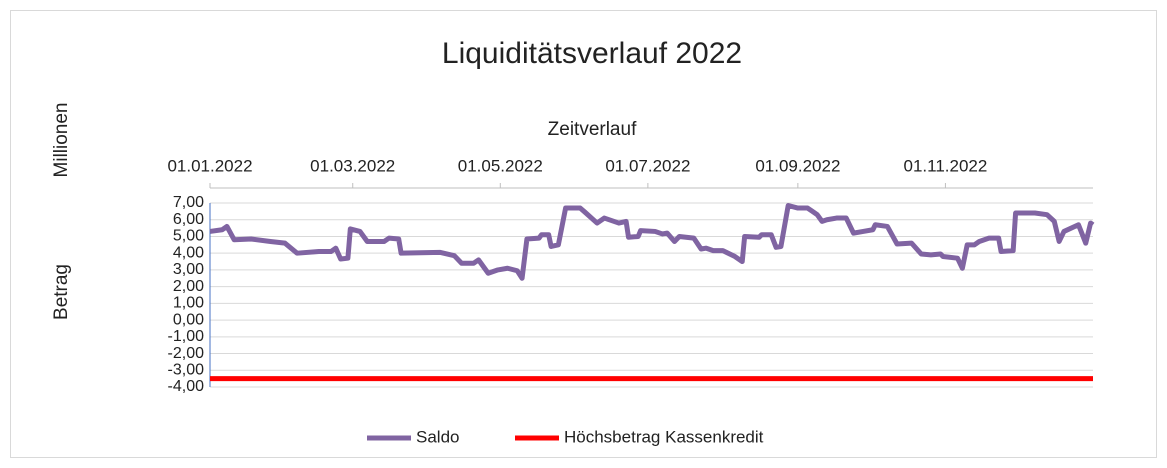  Describe the element at coordinates (186, 353) in the screenshot. I see `y-tick-label: -2,00` at that location.